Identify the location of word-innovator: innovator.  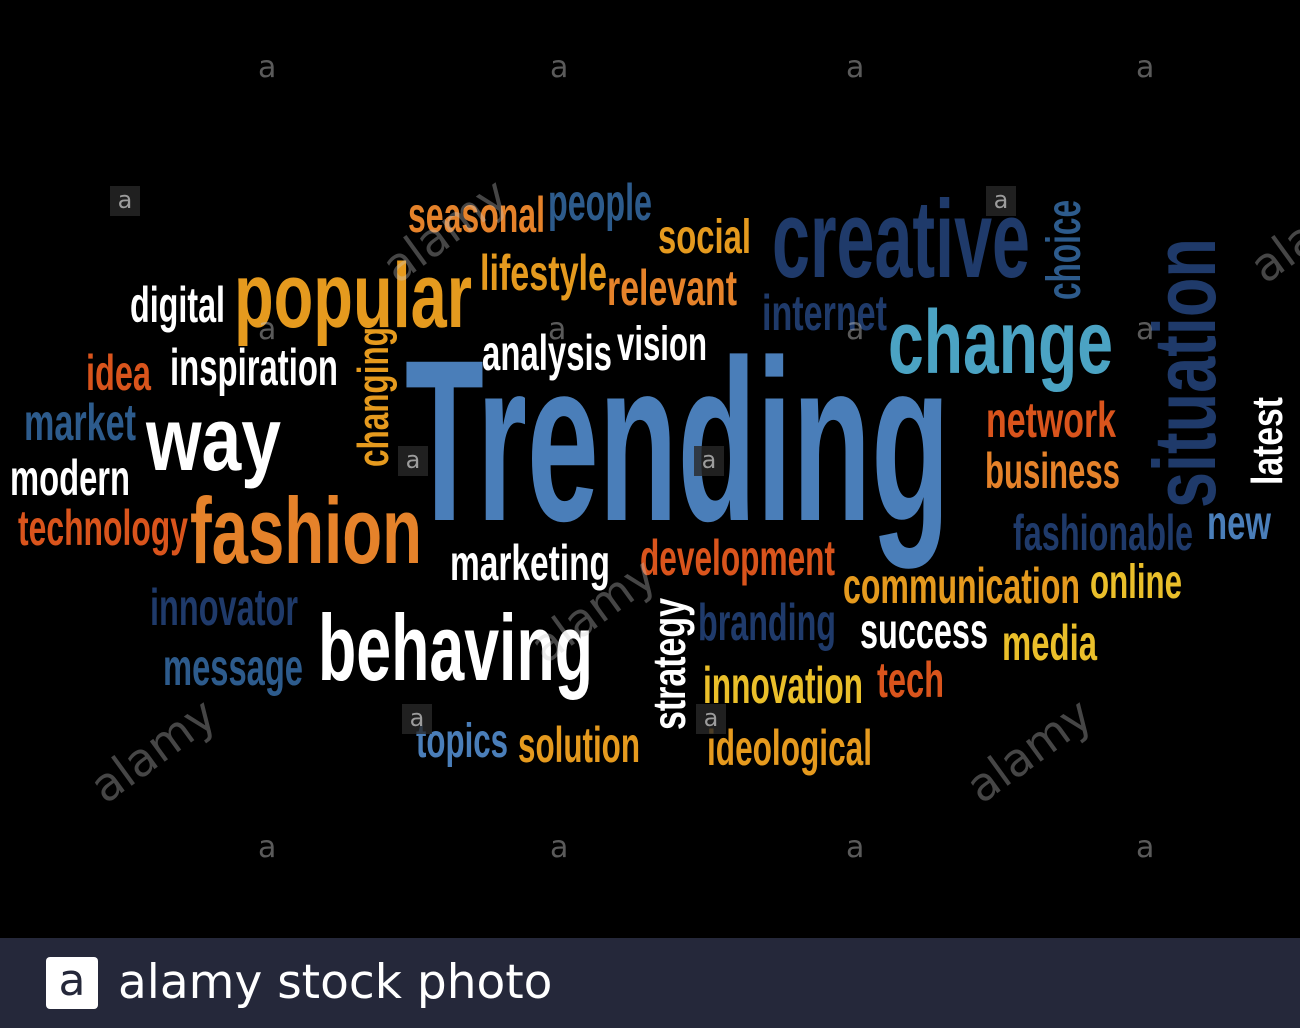
(224, 608).